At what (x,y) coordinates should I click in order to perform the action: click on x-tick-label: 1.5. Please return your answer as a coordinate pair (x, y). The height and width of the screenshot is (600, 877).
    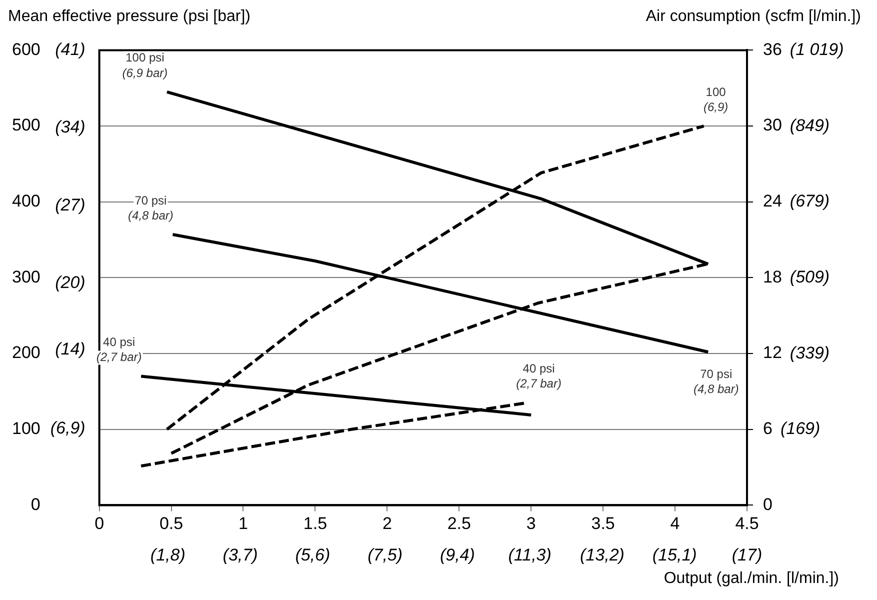
    Looking at the image, I should click on (315, 524).